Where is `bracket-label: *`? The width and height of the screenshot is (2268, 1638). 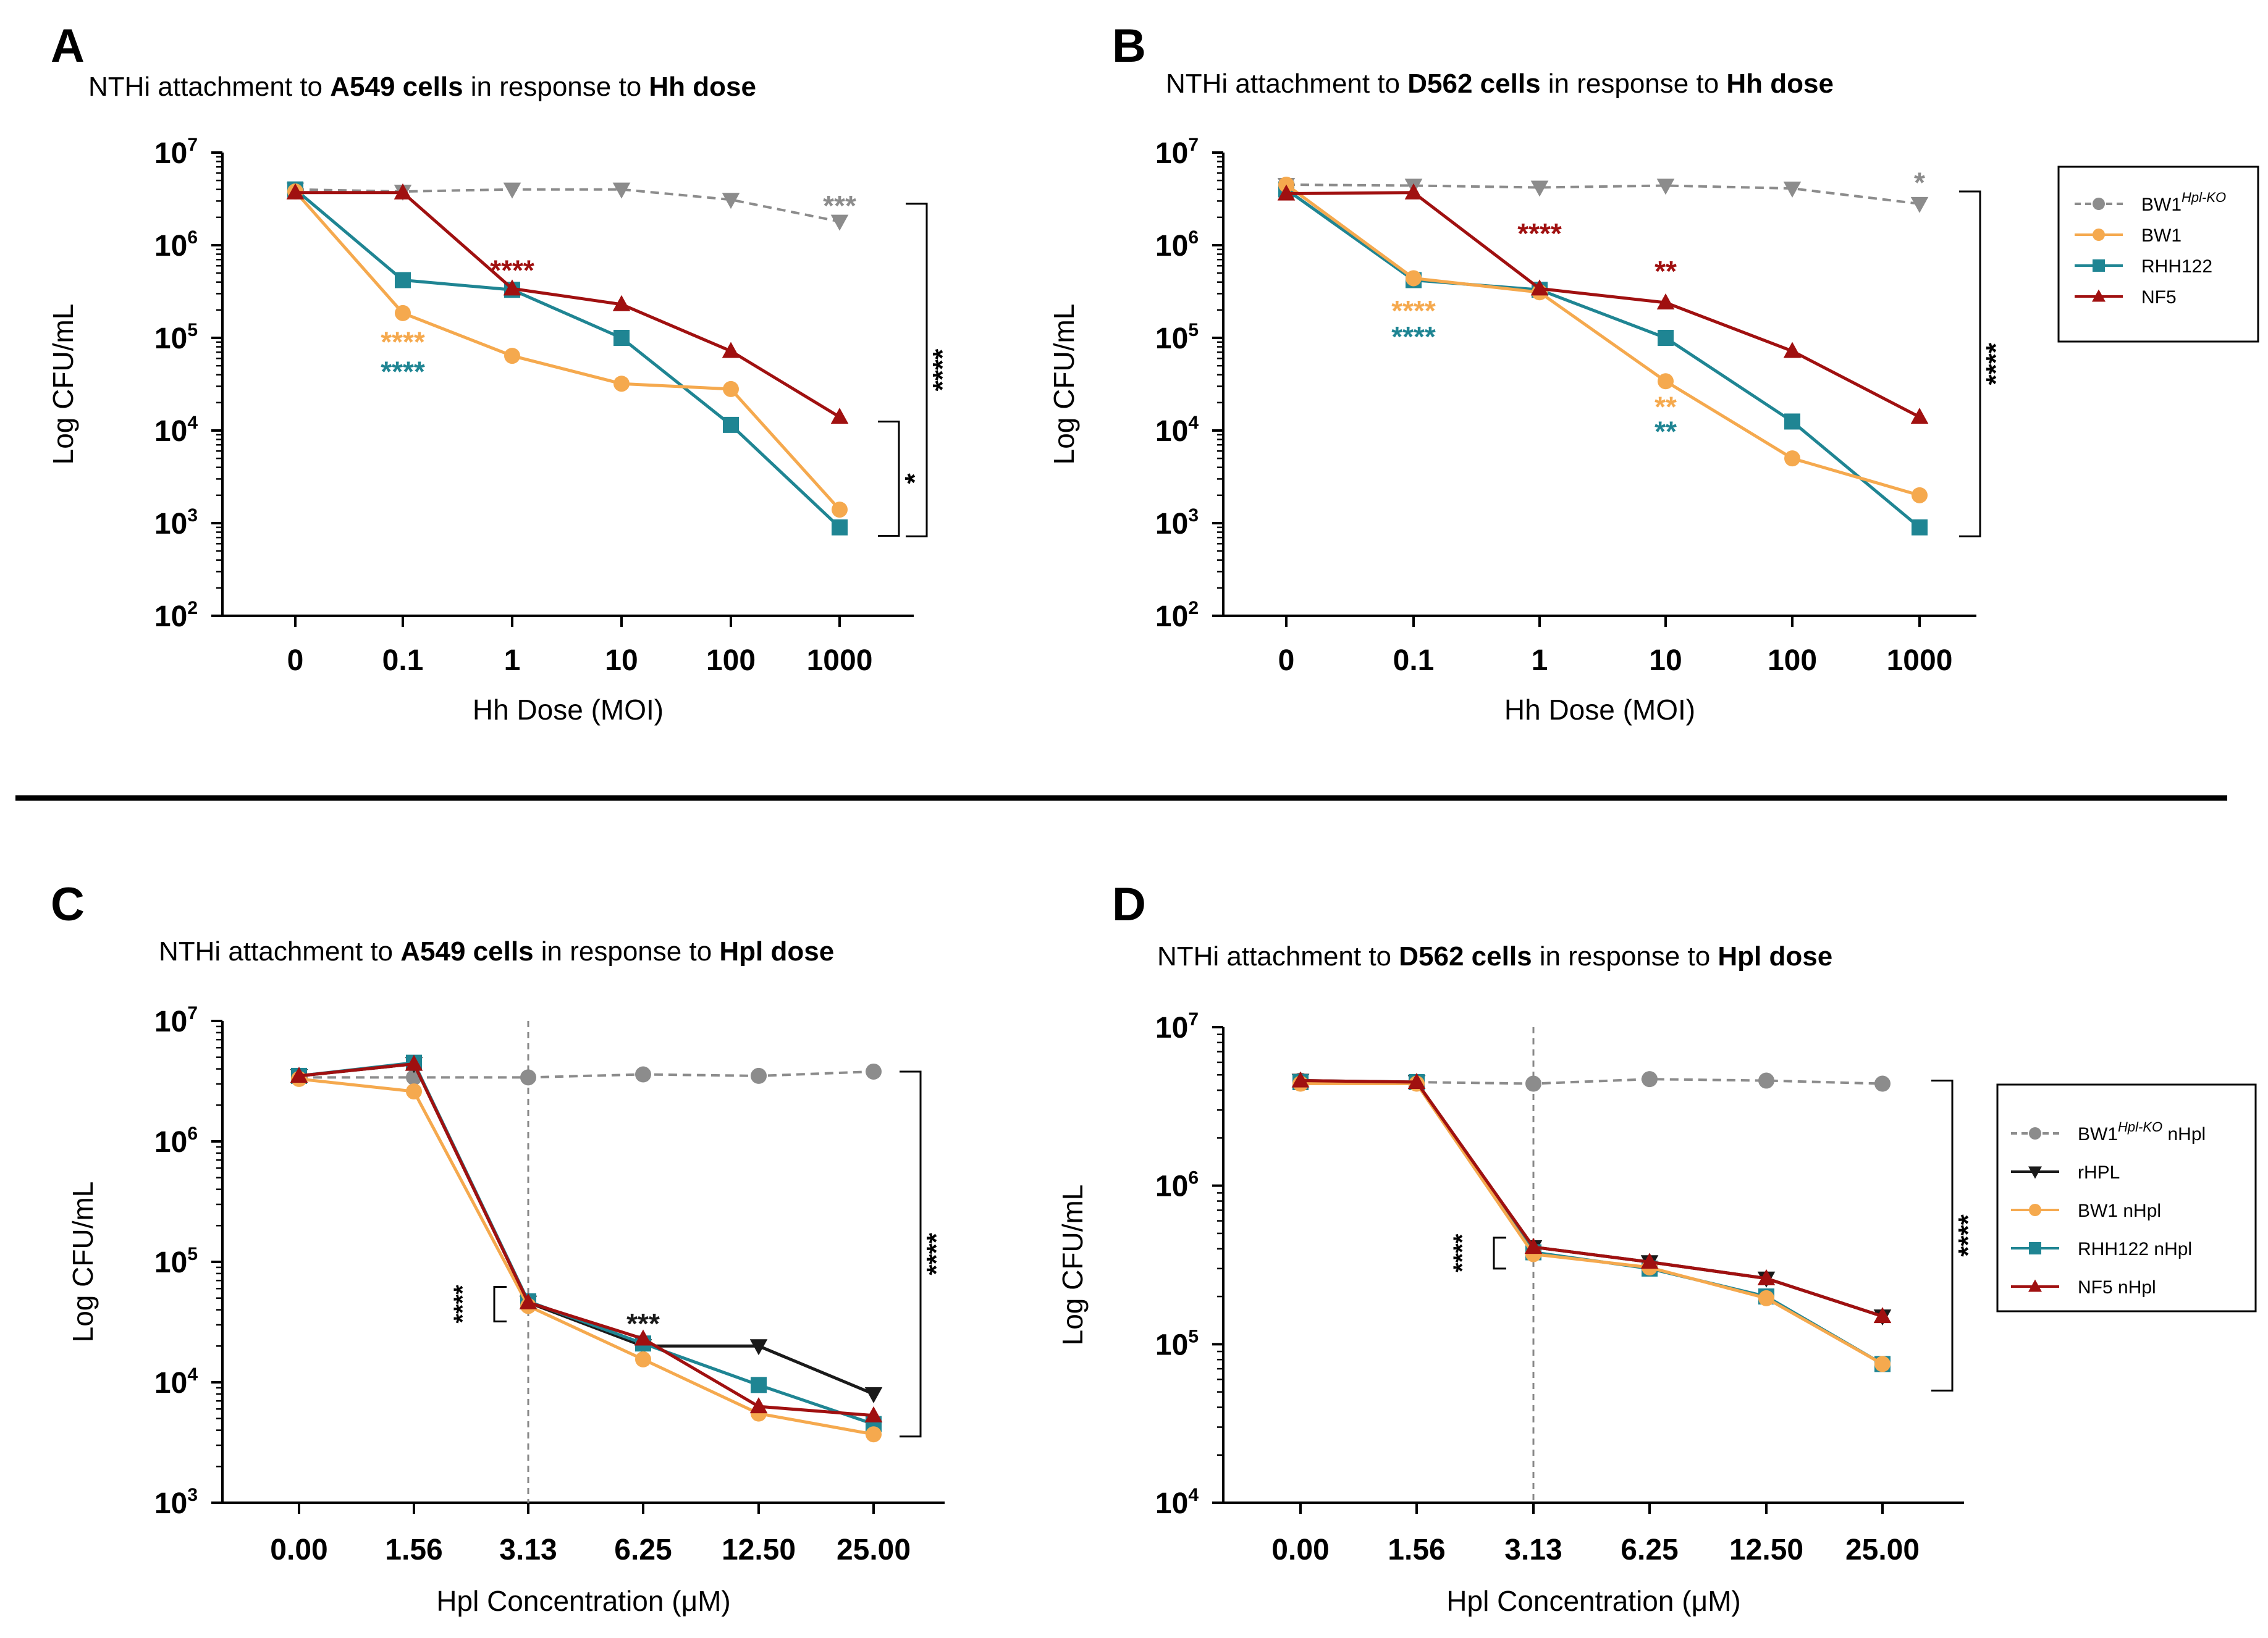 bracket-label: * is located at coordinates (915, 479).